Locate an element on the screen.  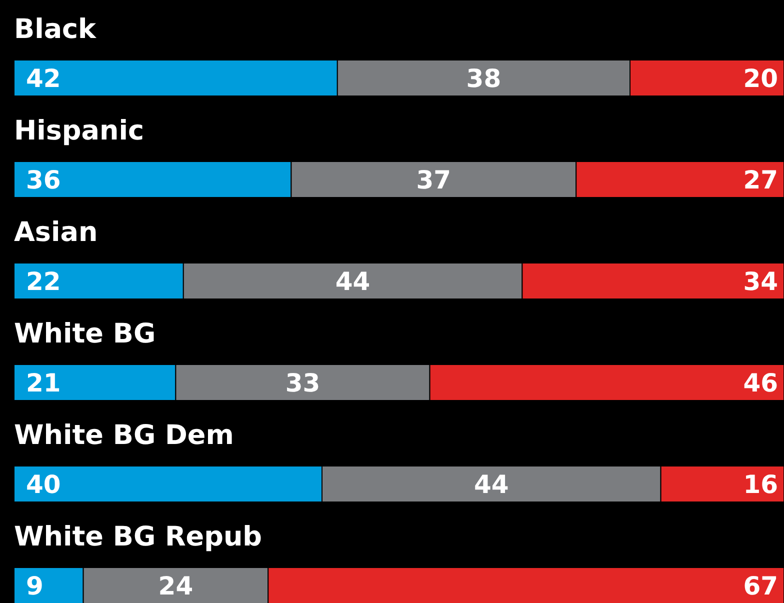
data-label: 16 is located at coordinates (760, 484).